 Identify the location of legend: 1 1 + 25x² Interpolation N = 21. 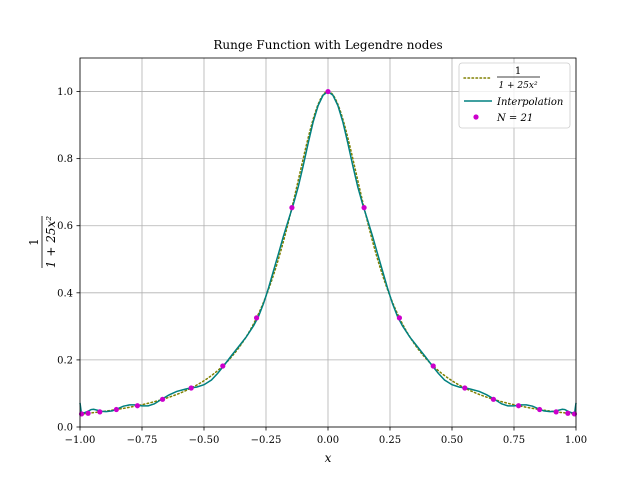
(514, 95).